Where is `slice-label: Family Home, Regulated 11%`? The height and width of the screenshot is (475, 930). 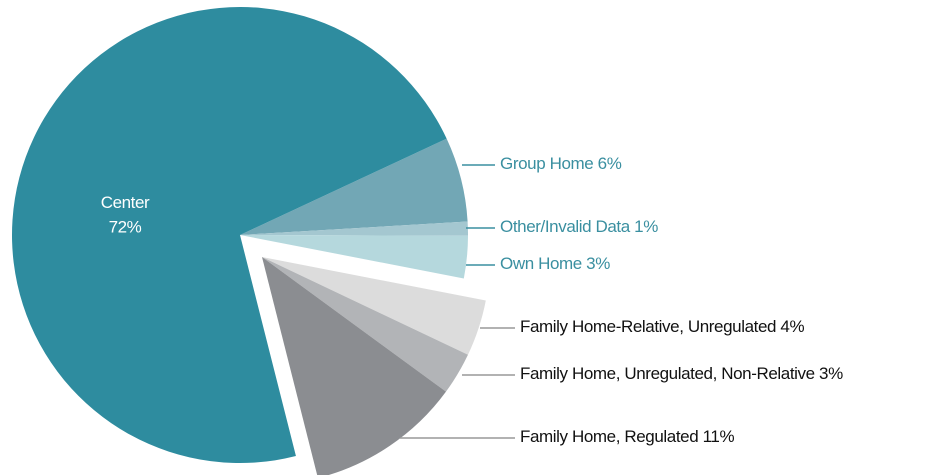 slice-label: Family Home, Regulated 11% is located at coordinates (627, 436).